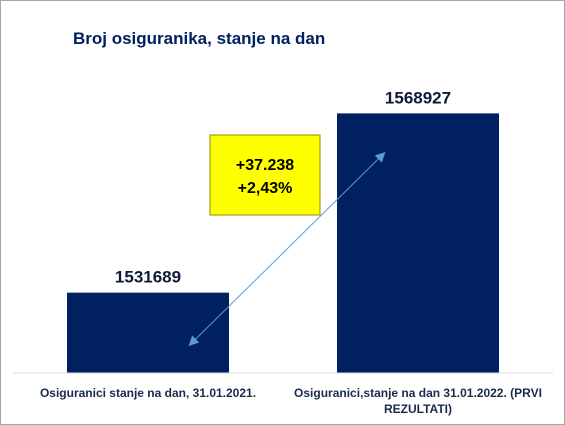 The image size is (565, 425). I want to click on data-label-2: 1568927, so click(418, 97).